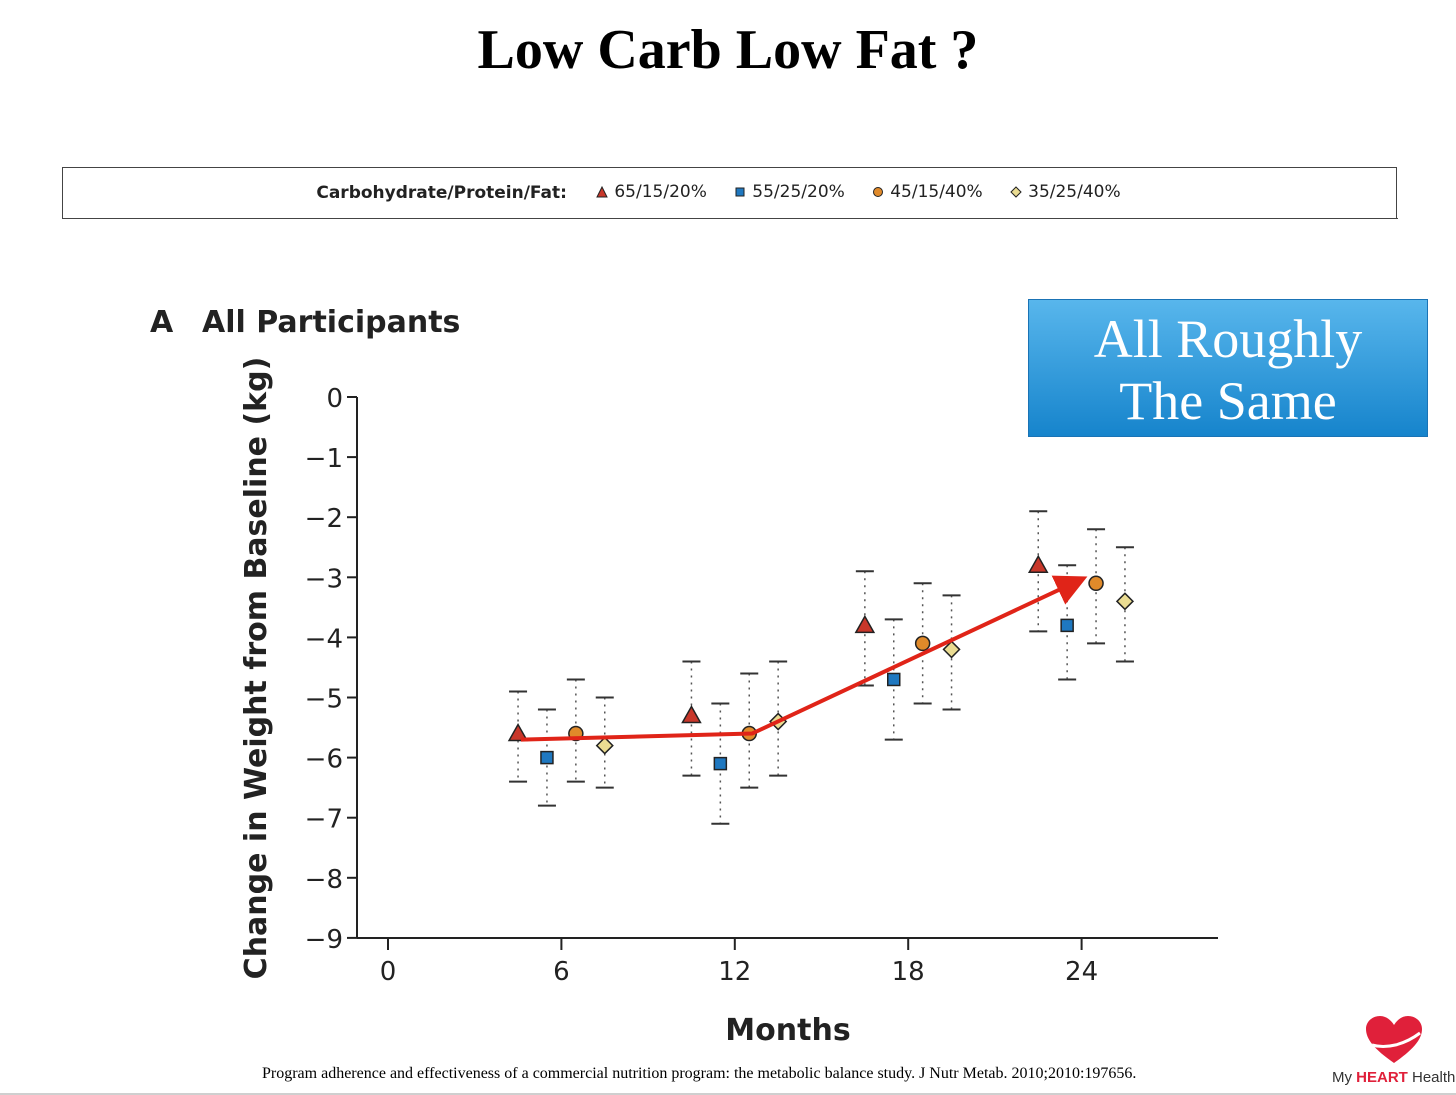 Image resolution: width=1456 pixels, height=1095 pixels. What do you see at coordinates (1081, 972) in the screenshot?
I see `x-tick-label: 24` at bounding box center [1081, 972].